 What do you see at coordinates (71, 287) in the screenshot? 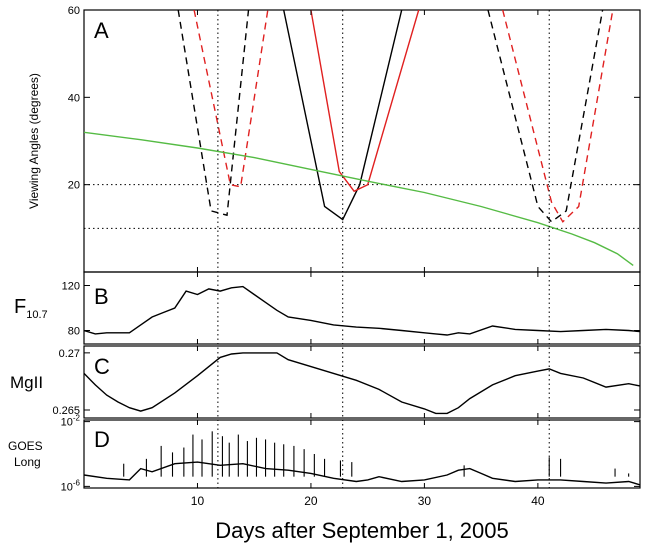
I see `y-tick-label: 120` at bounding box center [71, 287].